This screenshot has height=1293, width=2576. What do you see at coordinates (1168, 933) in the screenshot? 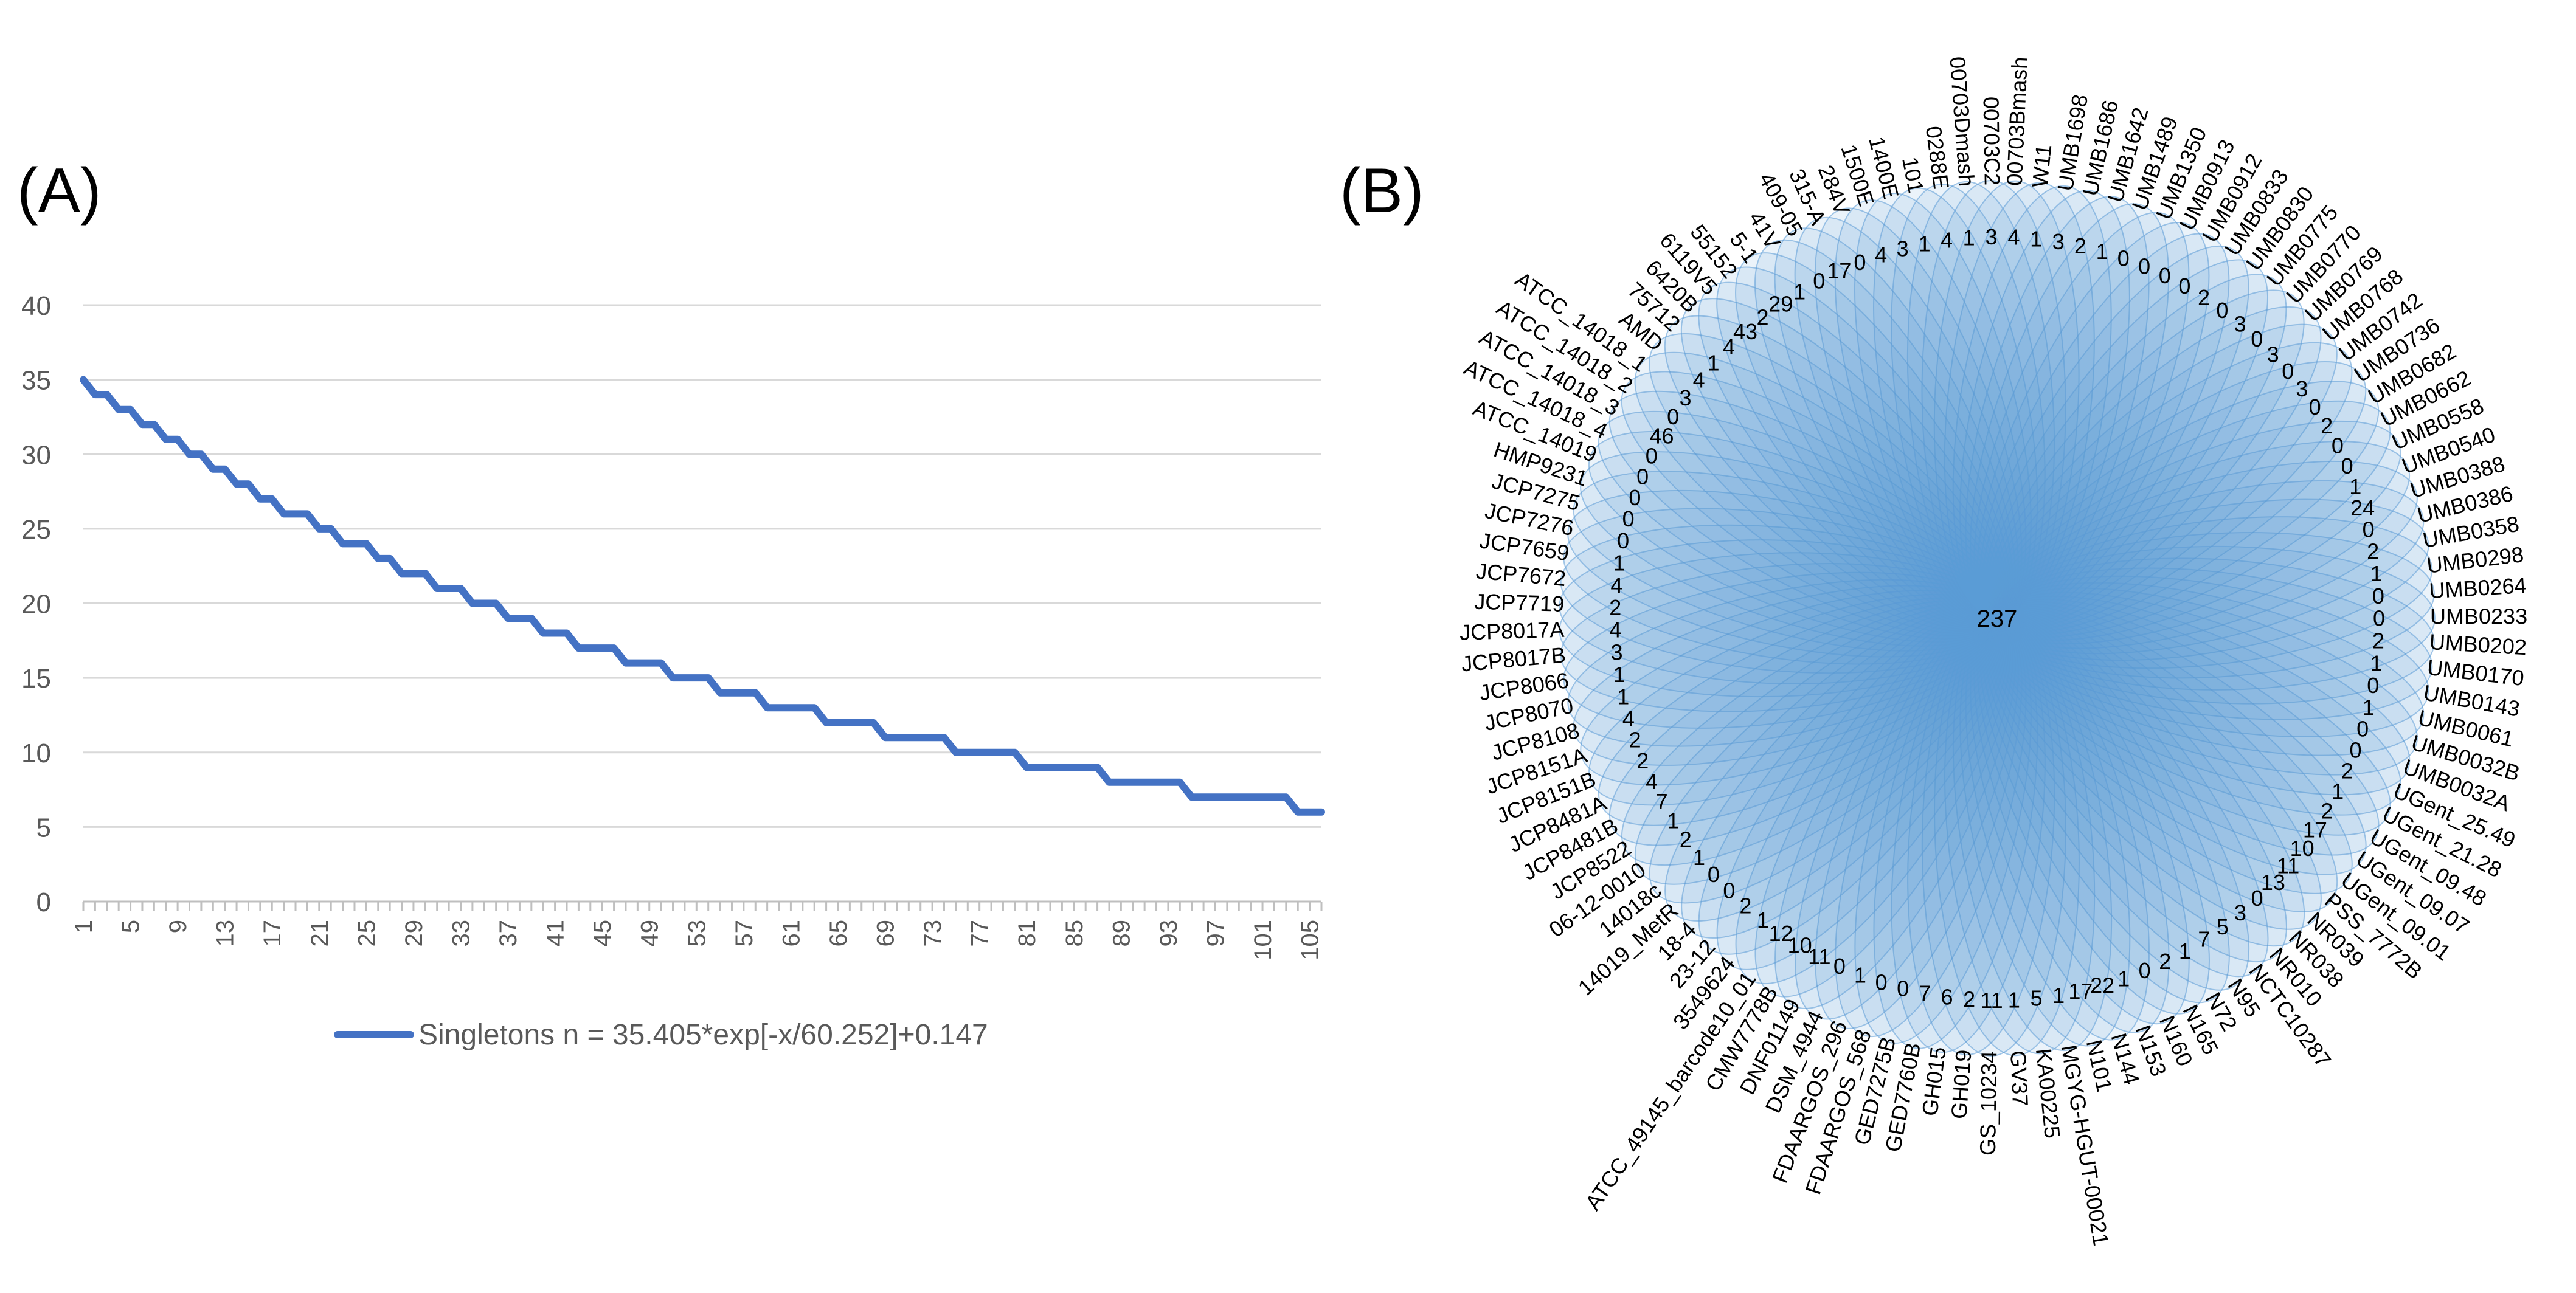
I see `x-tick-label: 93` at bounding box center [1168, 933].